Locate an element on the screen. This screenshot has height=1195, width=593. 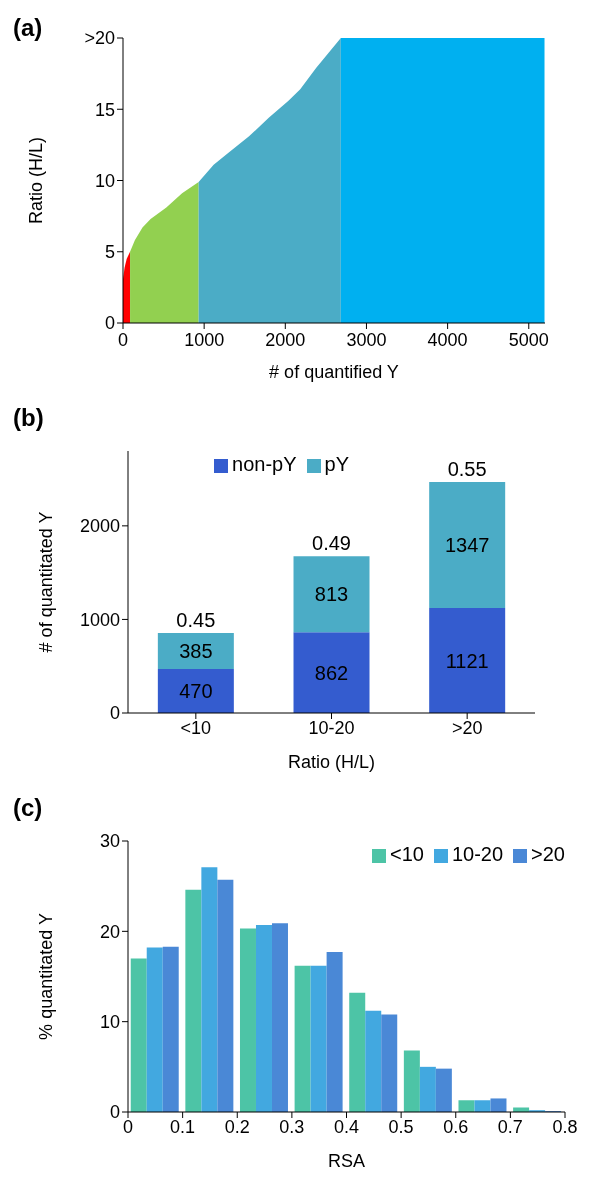
data-label: 862 is located at coordinates (331, 672).